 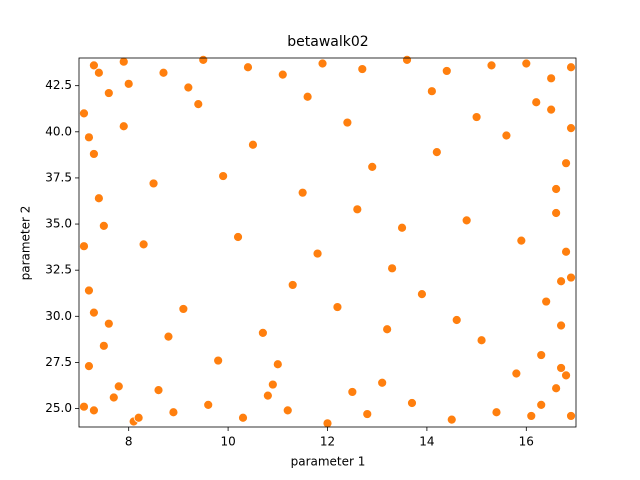 What do you see at coordinates (426, 442) in the screenshot?
I see `x-tick-label: 14` at bounding box center [426, 442].